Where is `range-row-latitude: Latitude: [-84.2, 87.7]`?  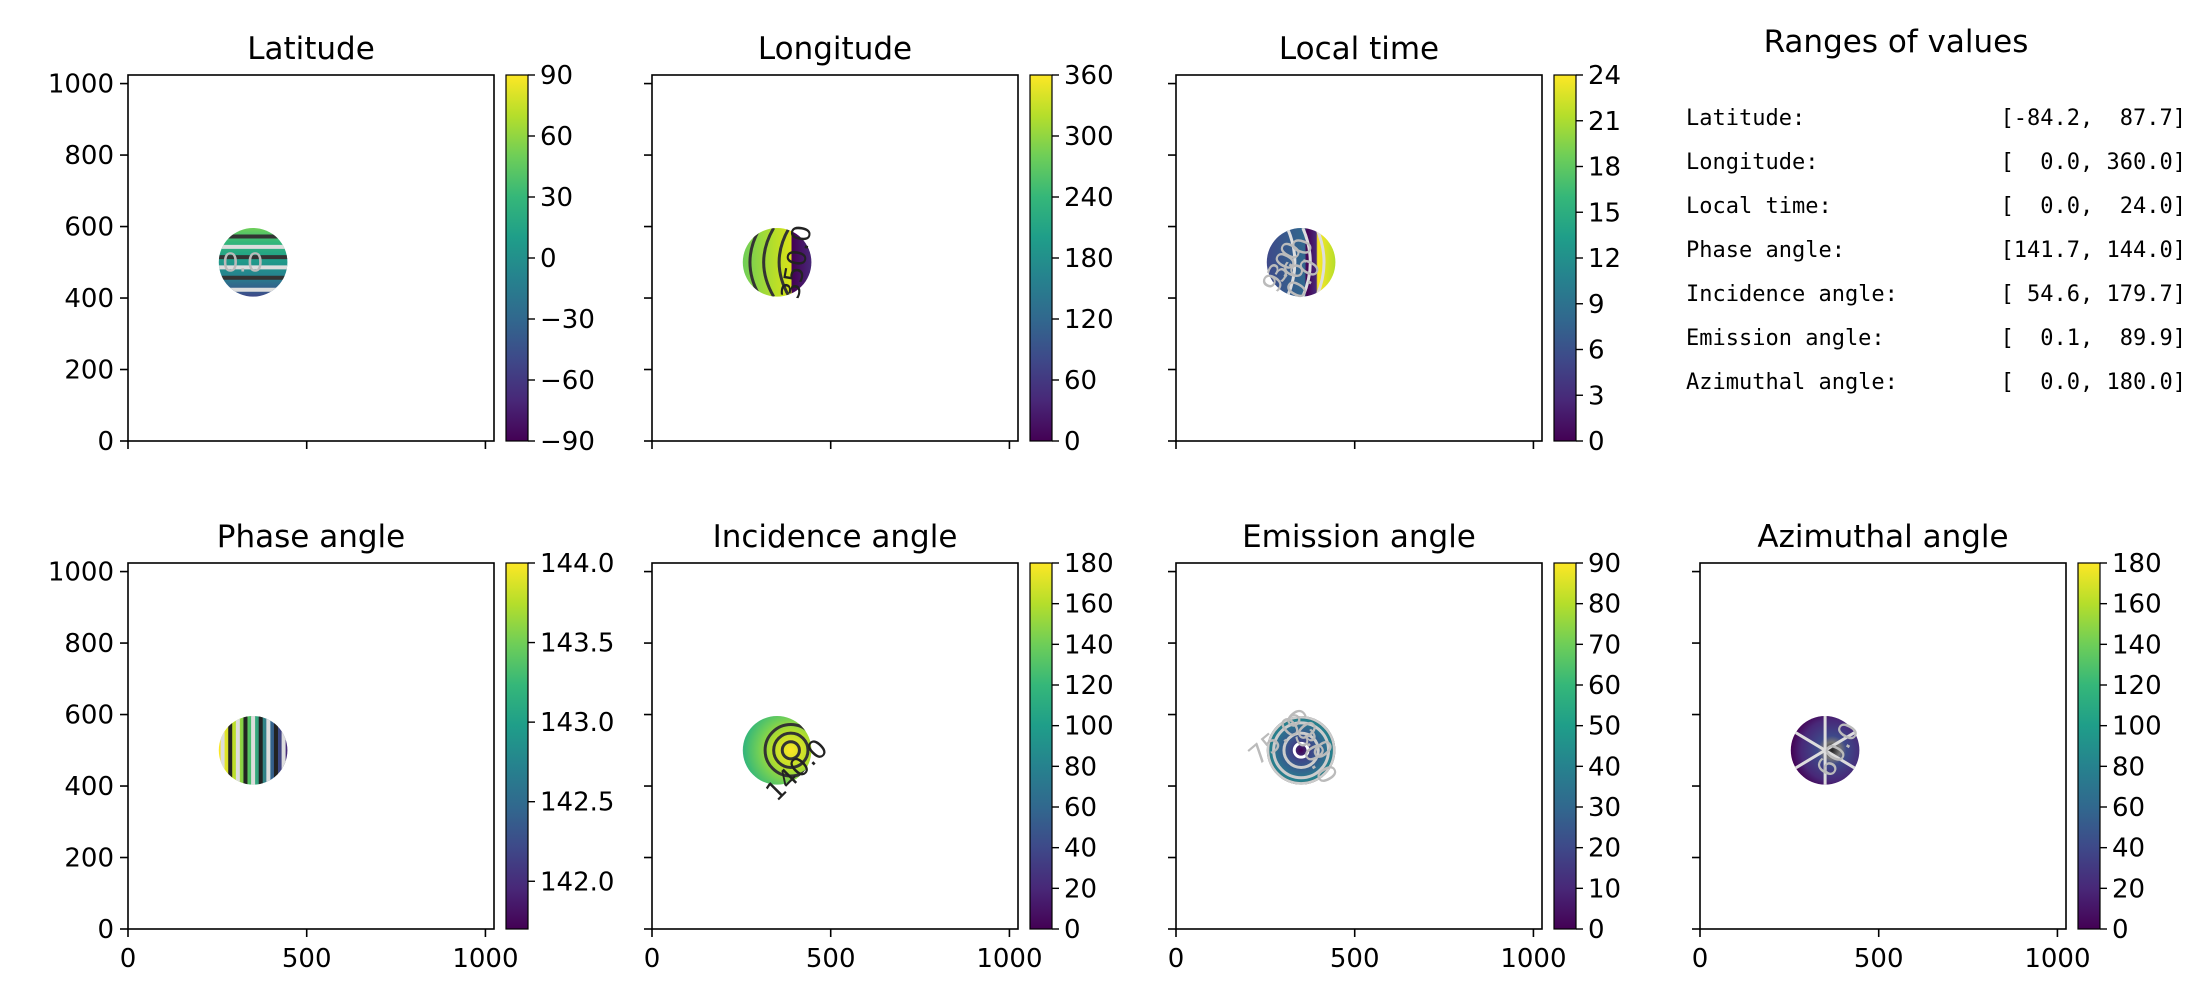 range-row-latitude: Latitude: [-84.2, 87.7] is located at coordinates (1936, 128).